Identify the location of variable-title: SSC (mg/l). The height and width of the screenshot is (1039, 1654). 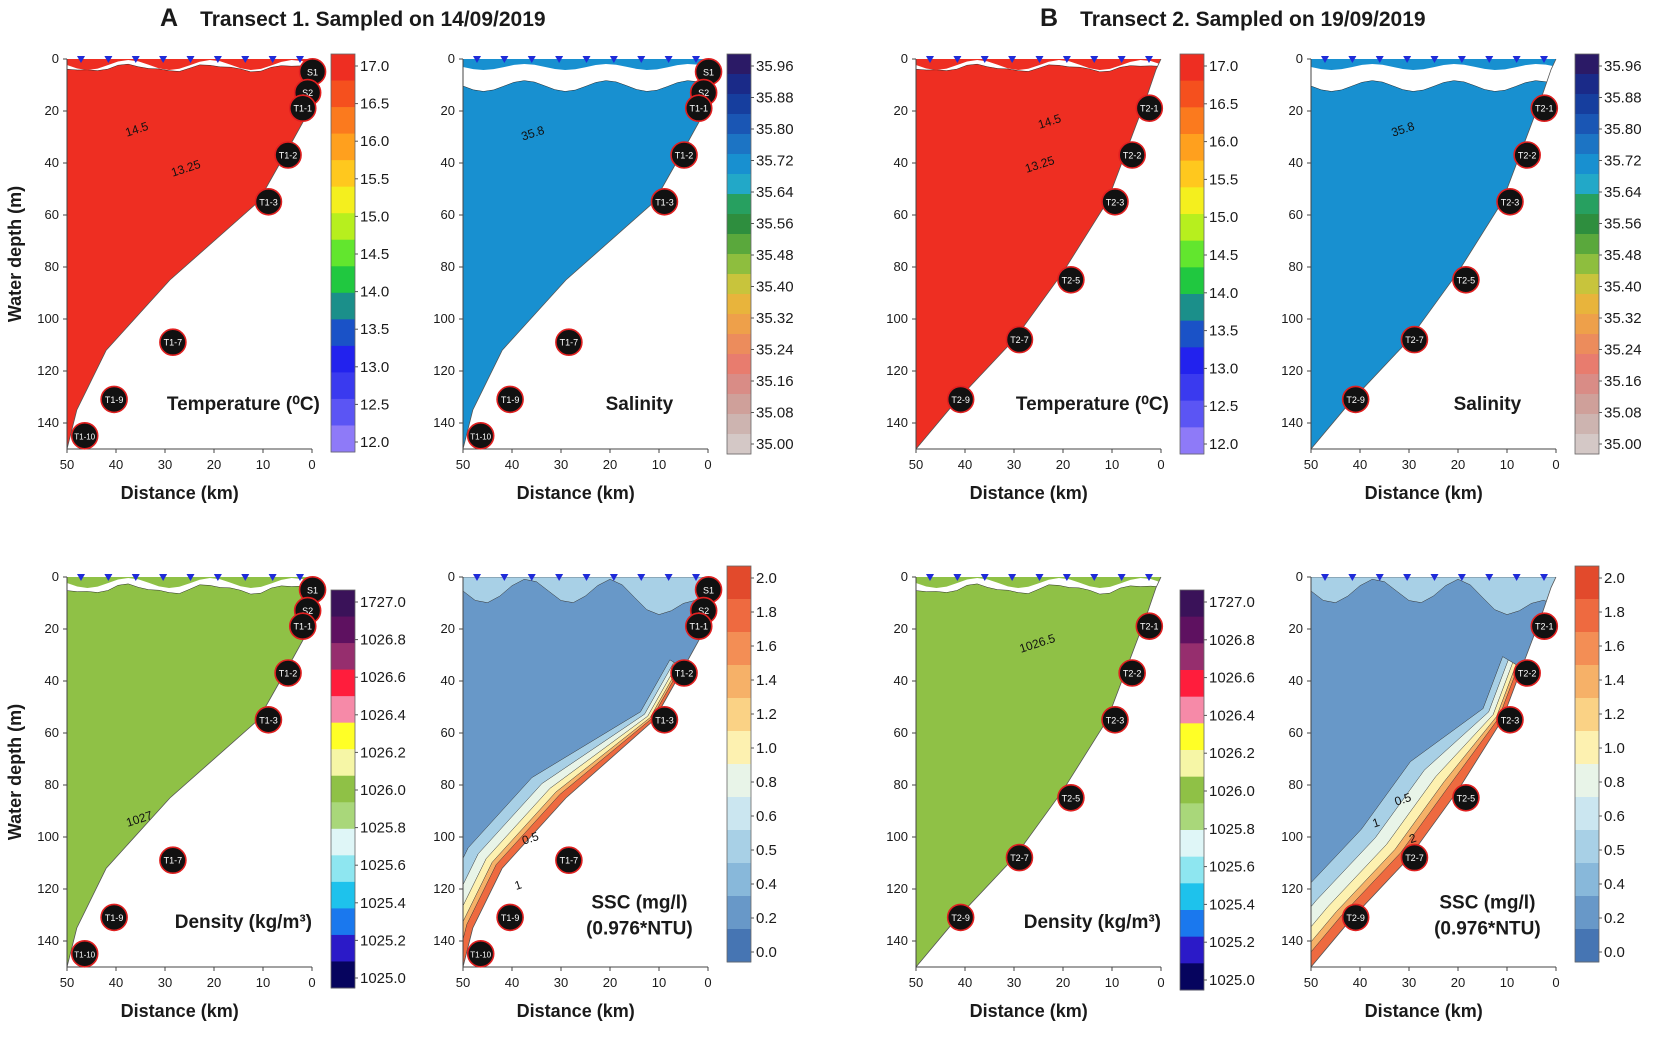
(639, 903).